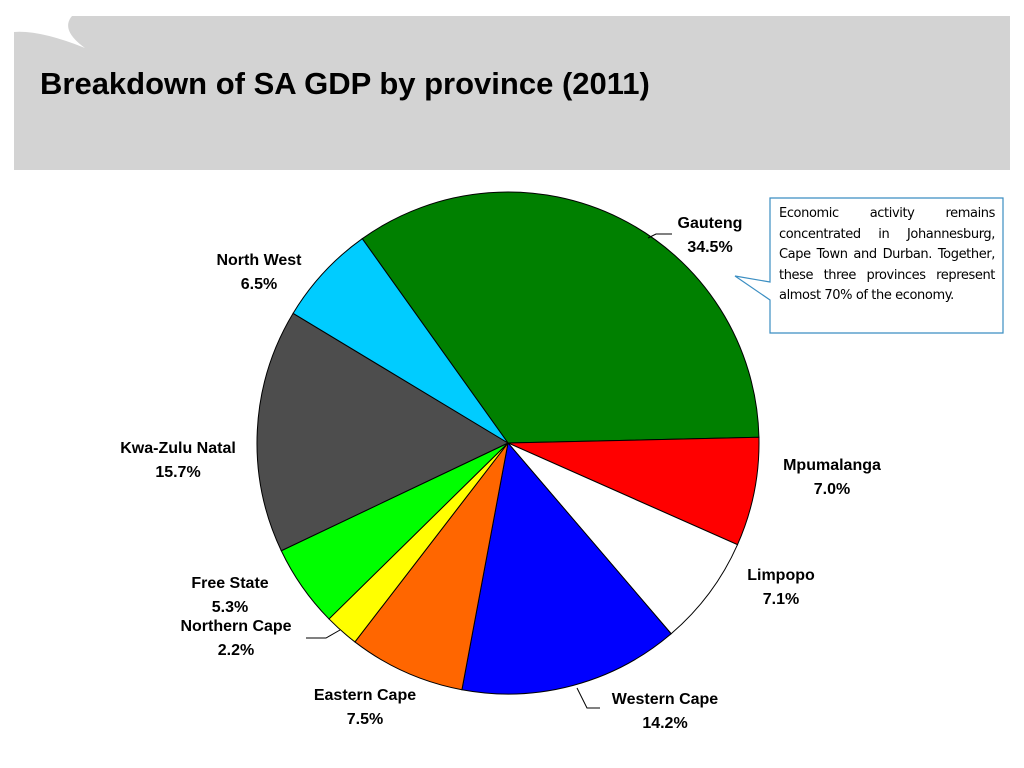 Image resolution: width=1024 pixels, height=768 pixels. I want to click on value-label: 7.5%, so click(365, 719).